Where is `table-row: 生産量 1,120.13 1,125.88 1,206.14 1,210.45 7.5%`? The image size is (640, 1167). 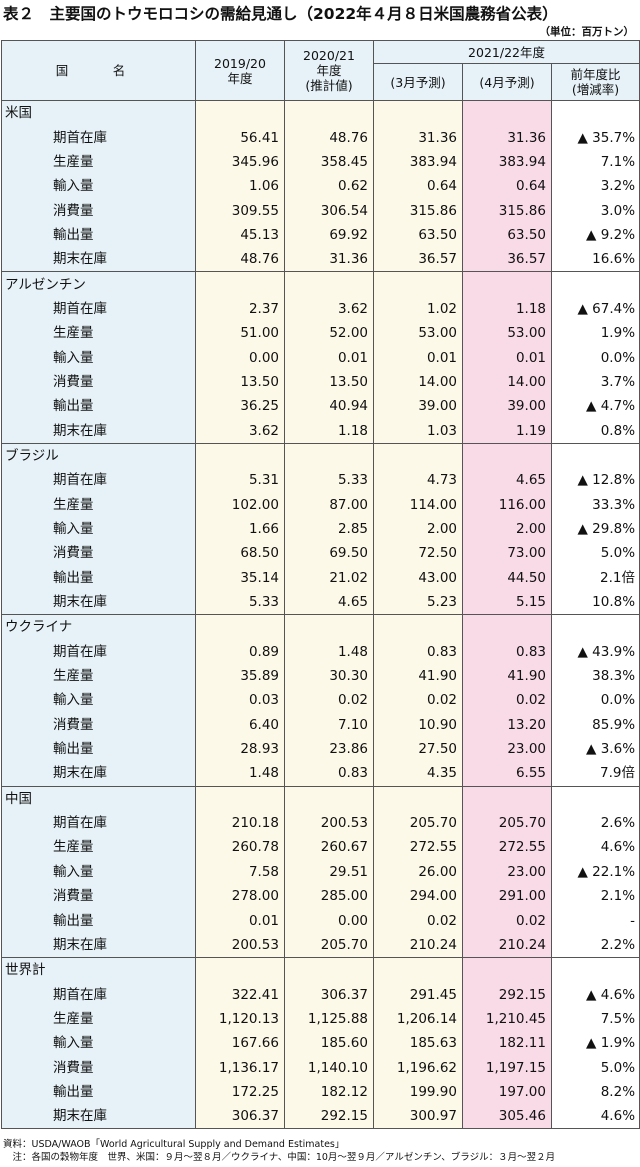
table-row: 生産量 1,120.13 1,125.88 1,206.14 1,210.45 7.5% is located at coordinates (320, 1019).